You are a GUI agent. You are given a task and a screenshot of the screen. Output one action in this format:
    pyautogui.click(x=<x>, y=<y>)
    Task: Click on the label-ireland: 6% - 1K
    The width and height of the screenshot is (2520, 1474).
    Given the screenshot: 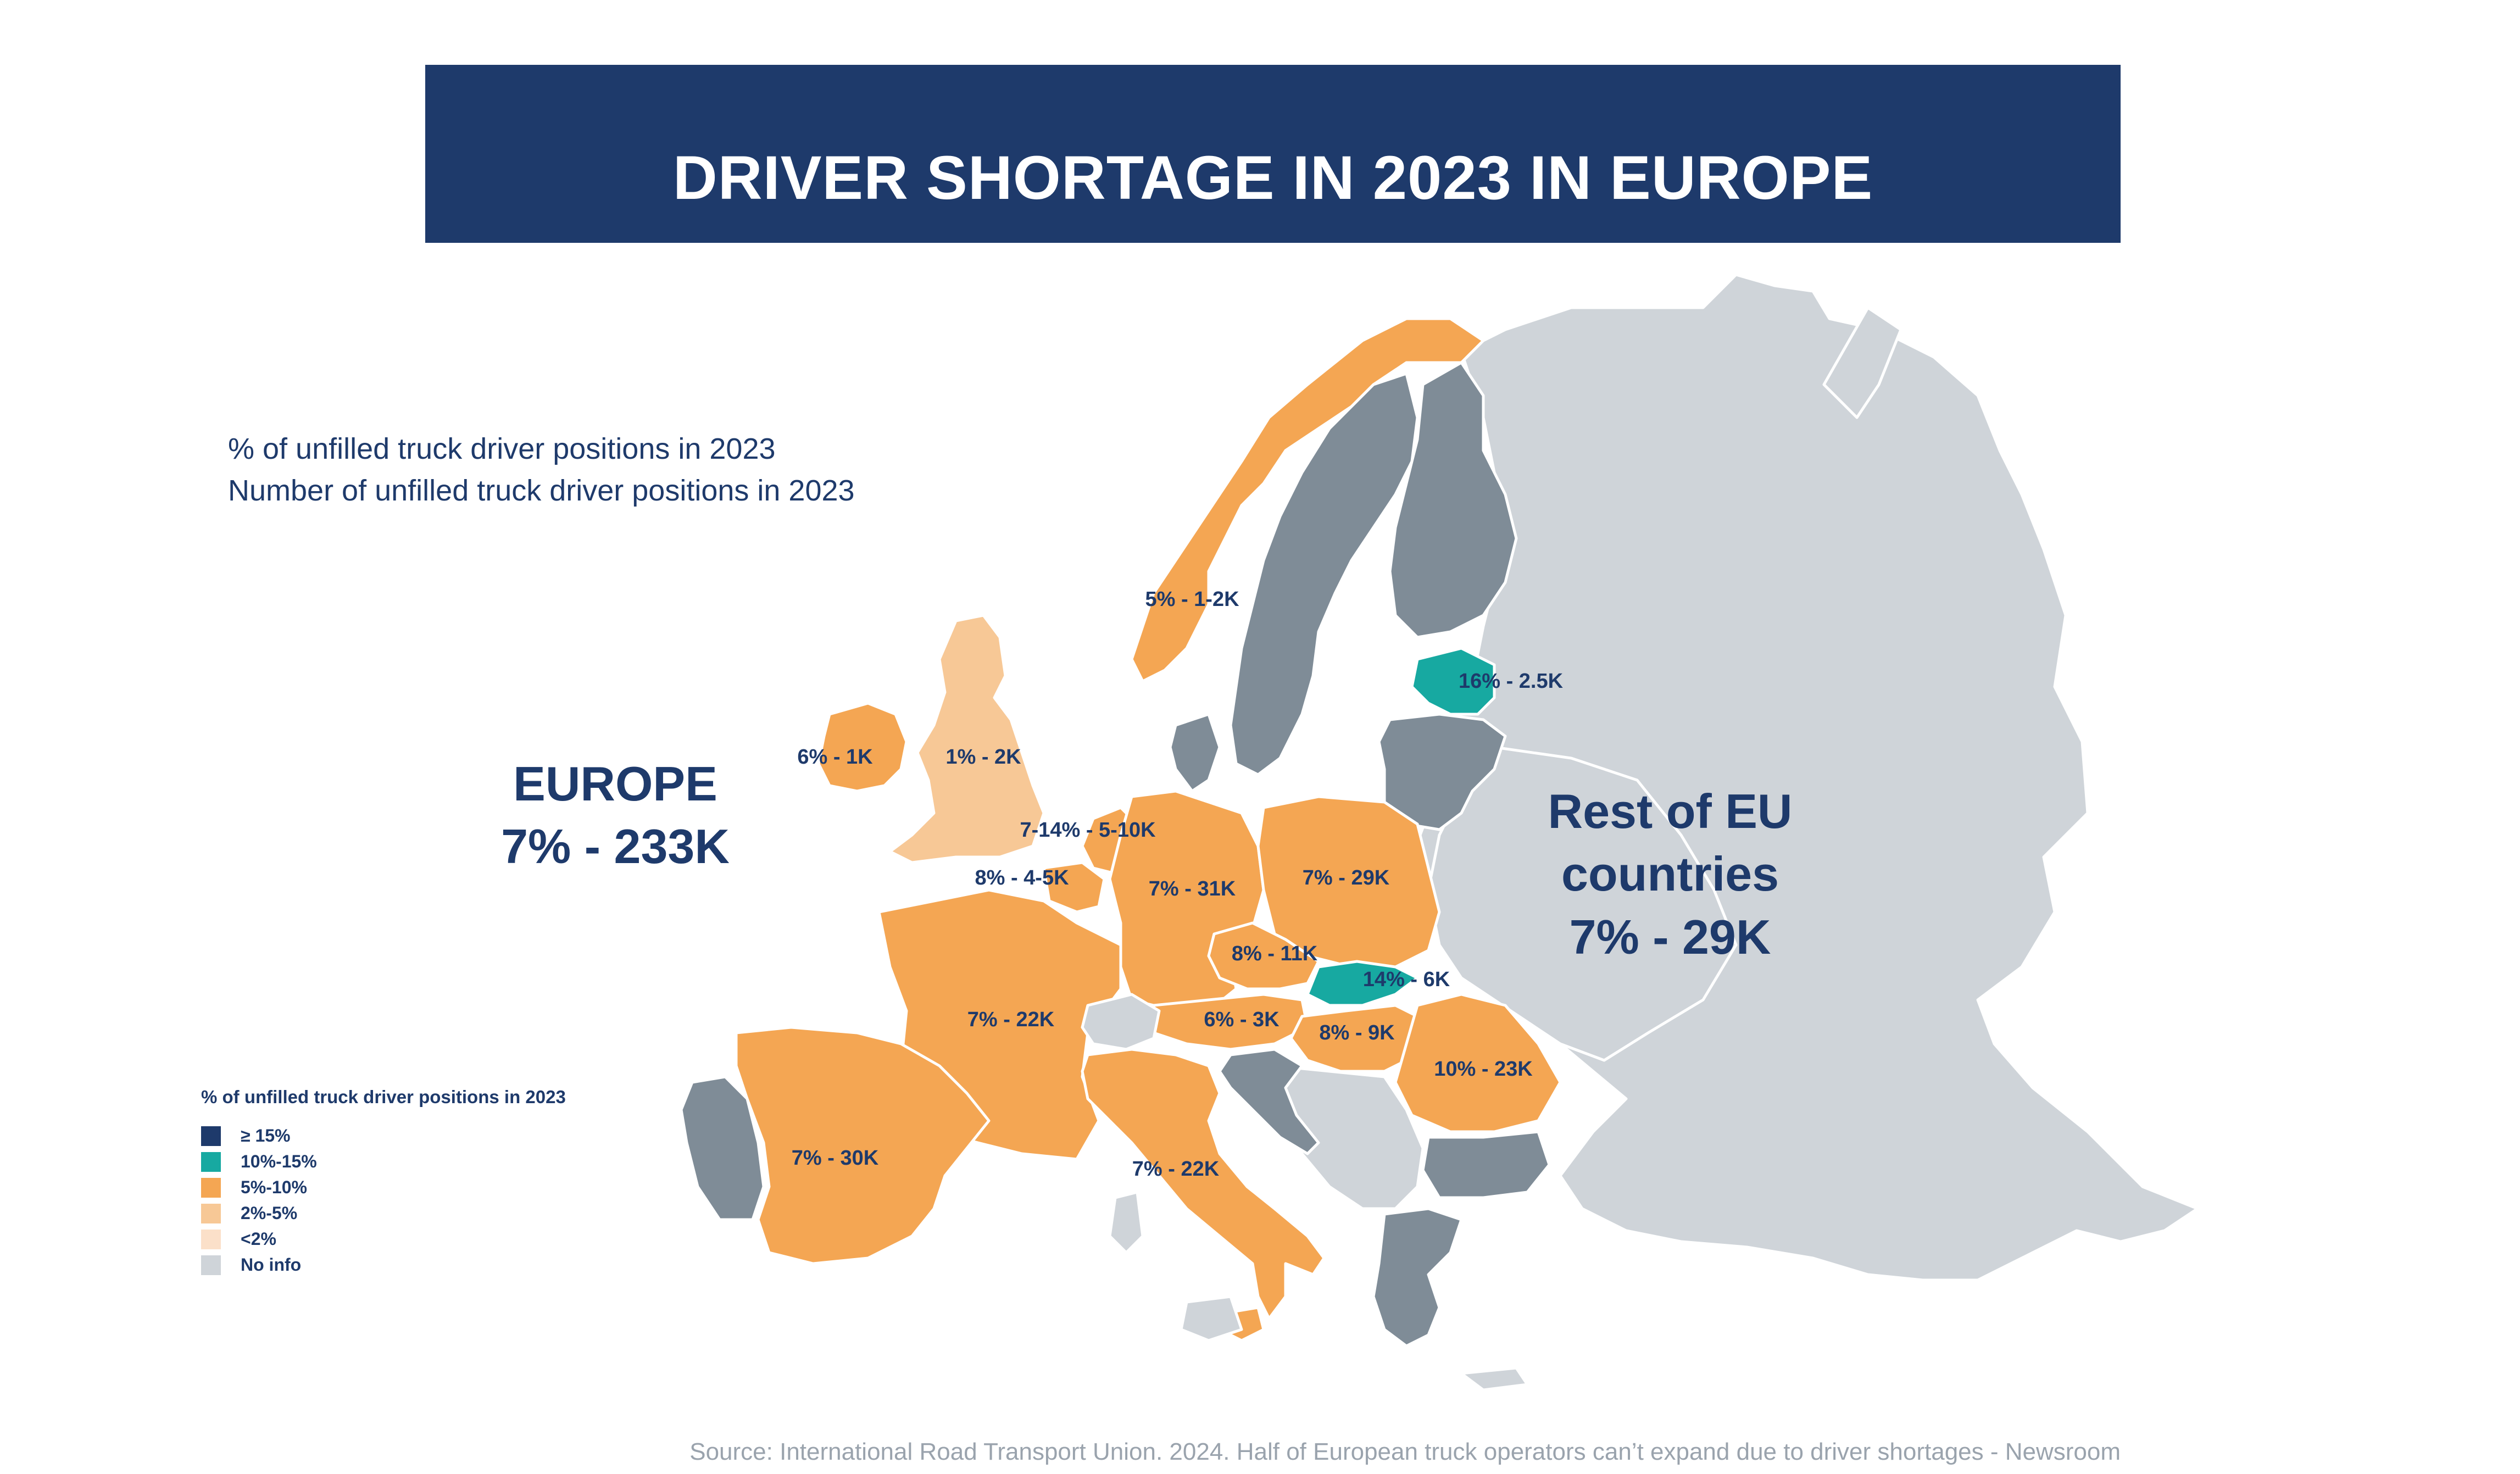 What is the action you would take?
    pyautogui.click(x=835, y=757)
    